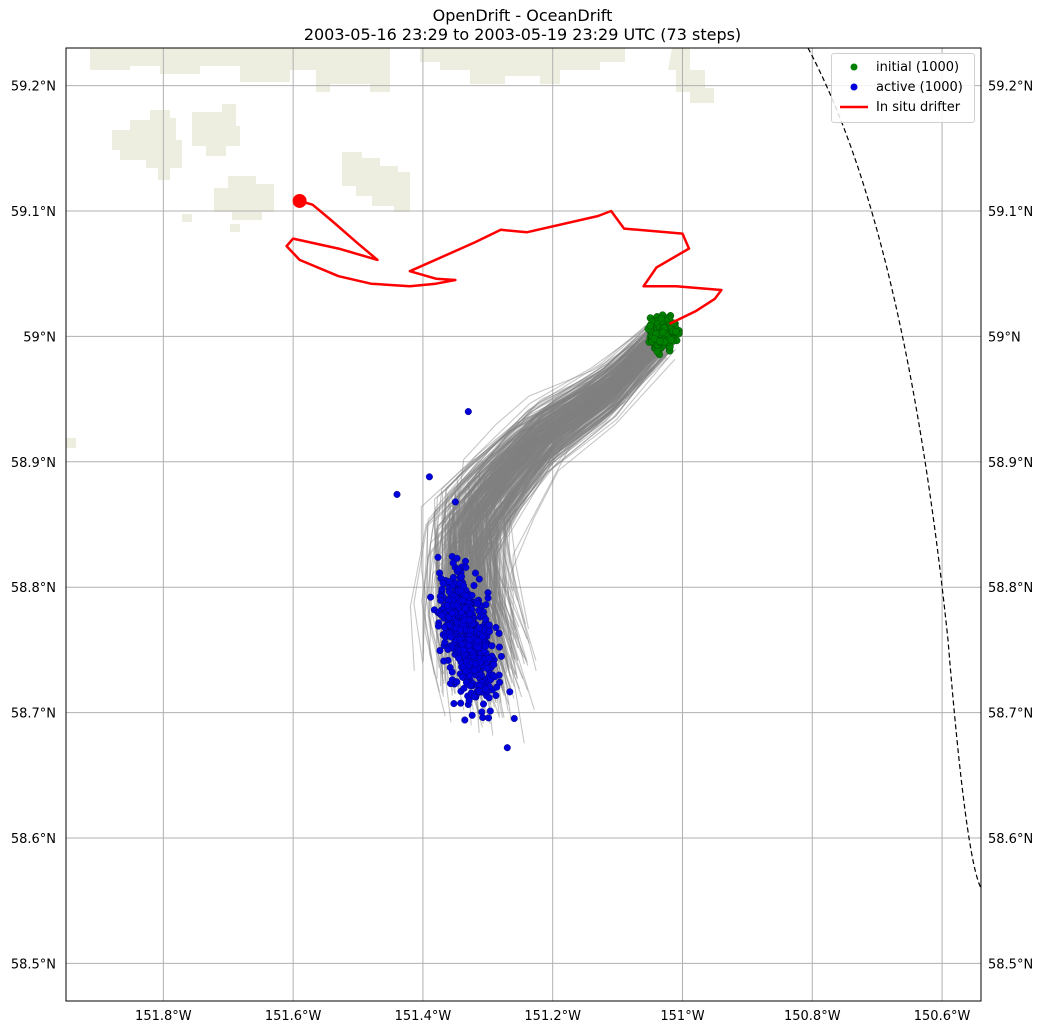 The height and width of the screenshot is (1032, 1045). Describe the element at coordinates (1010, 87) in the screenshot. I see `lat-tick-label-right: 59.2°N` at that location.